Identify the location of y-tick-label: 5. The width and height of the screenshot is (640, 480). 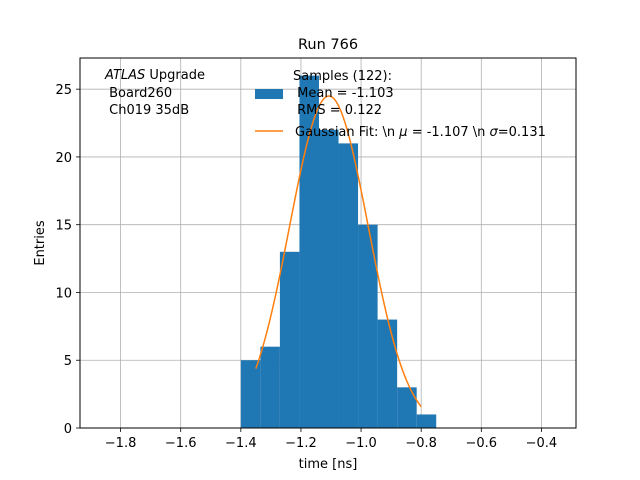
(68, 361).